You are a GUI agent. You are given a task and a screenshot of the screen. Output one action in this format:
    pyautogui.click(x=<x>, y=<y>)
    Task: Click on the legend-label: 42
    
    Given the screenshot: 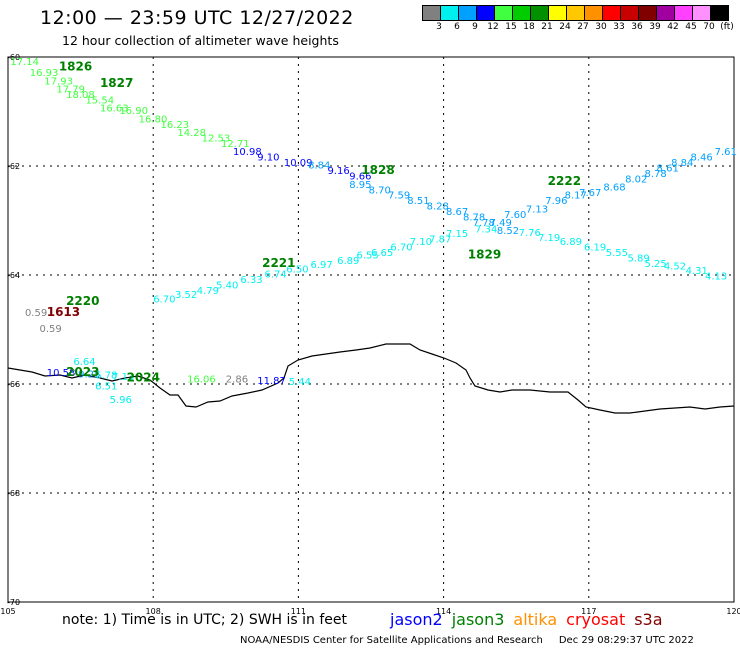 What is the action you would take?
    pyautogui.click(x=673, y=27)
    